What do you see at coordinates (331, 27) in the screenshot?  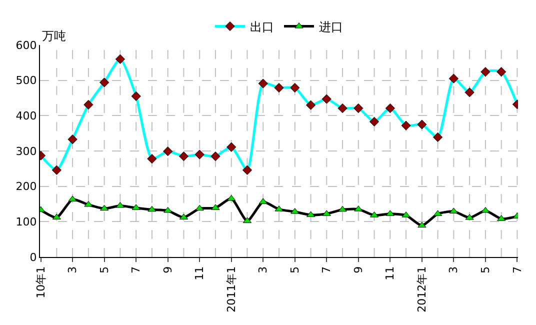 I see `legend-label: 进口` at bounding box center [331, 27].